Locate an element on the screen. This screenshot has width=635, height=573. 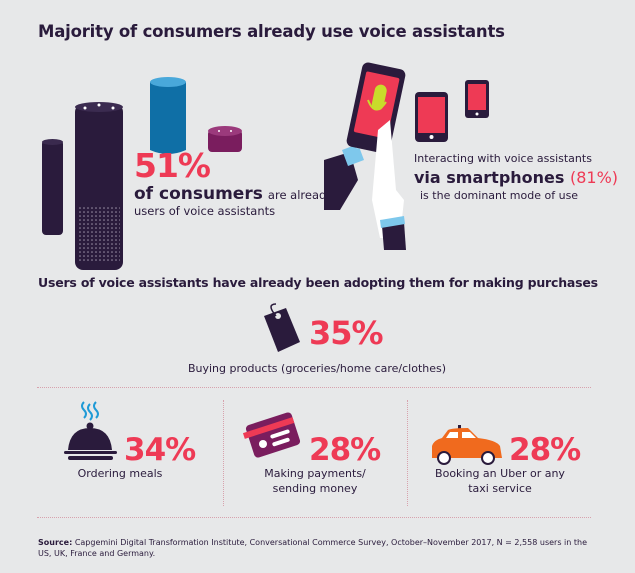
taxi-label-line2: taxi service is located at coordinates (500, 488).